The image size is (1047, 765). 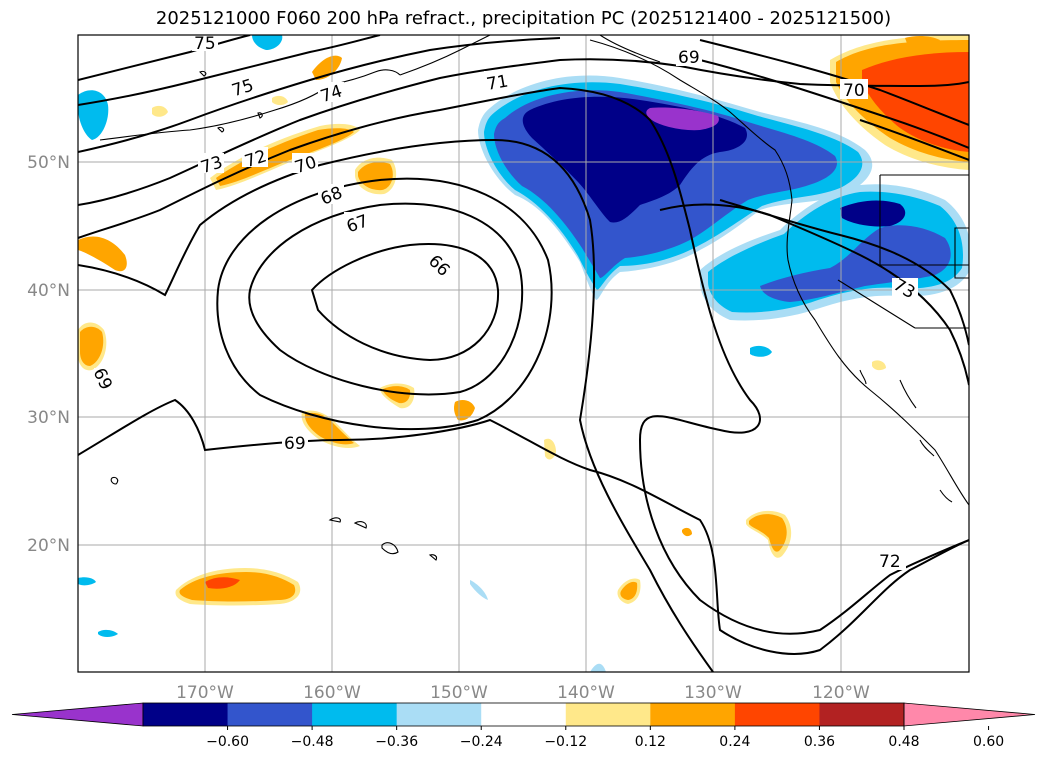 What do you see at coordinates (903, 742) in the screenshot?
I see `colorbar-tick-label: 0.48` at bounding box center [903, 742].